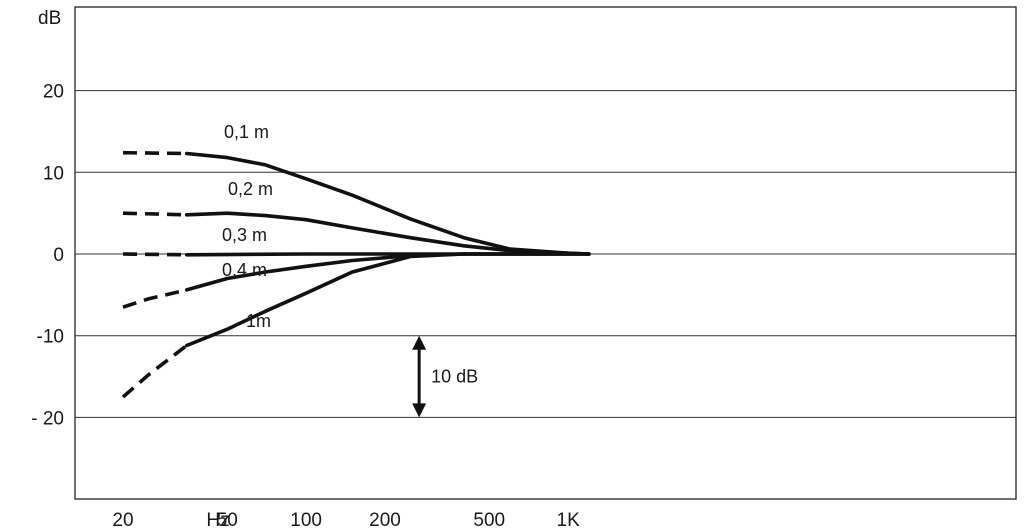  Describe the element at coordinates (122, 519) in the screenshot. I see `x-tick-label: 20` at that location.